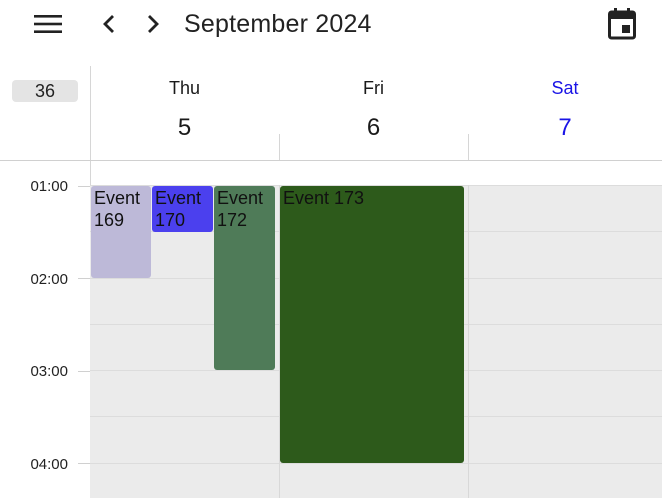 The image size is (662, 498). What do you see at coordinates (45, 91) in the screenshot?
I see `week-number-badge: 36` at bounding box center [45, 91].